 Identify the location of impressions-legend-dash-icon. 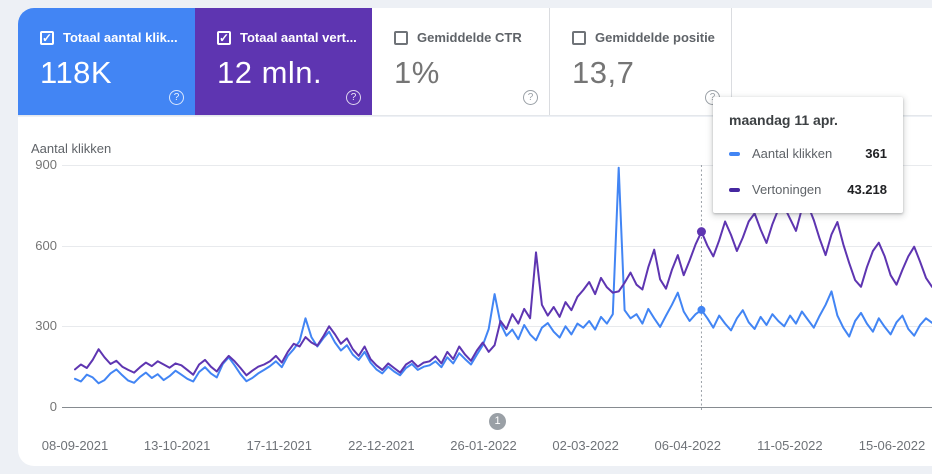
(734, 189).